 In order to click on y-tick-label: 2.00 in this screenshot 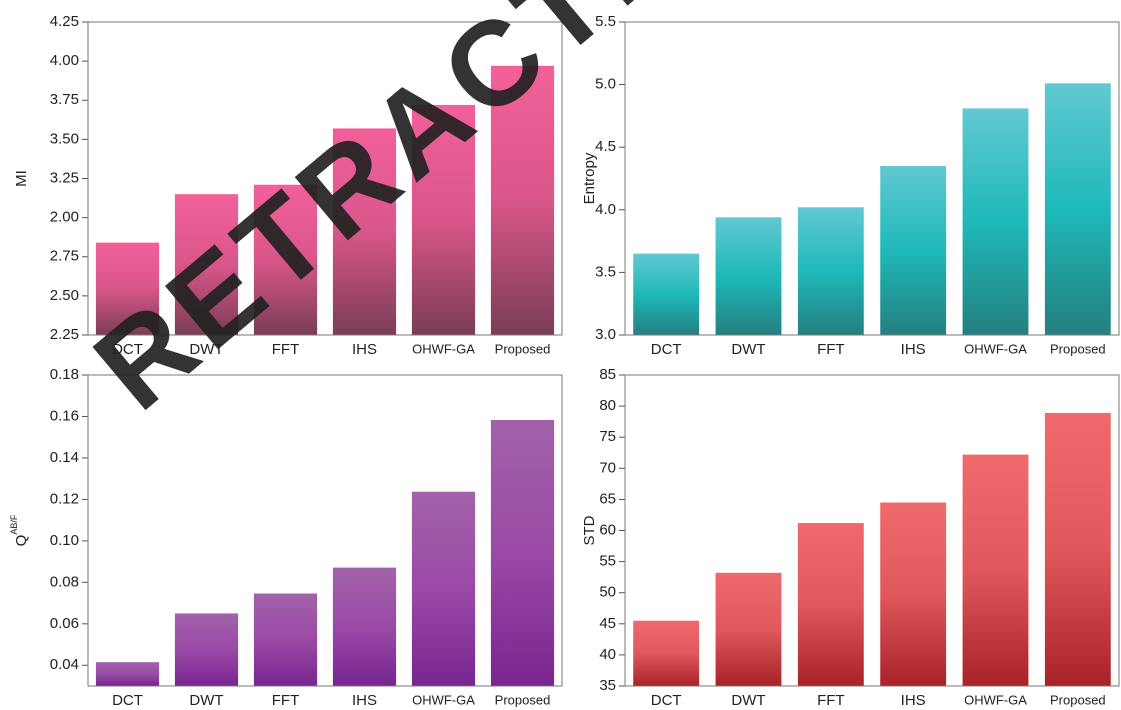, I will do `click(64, 217)`.